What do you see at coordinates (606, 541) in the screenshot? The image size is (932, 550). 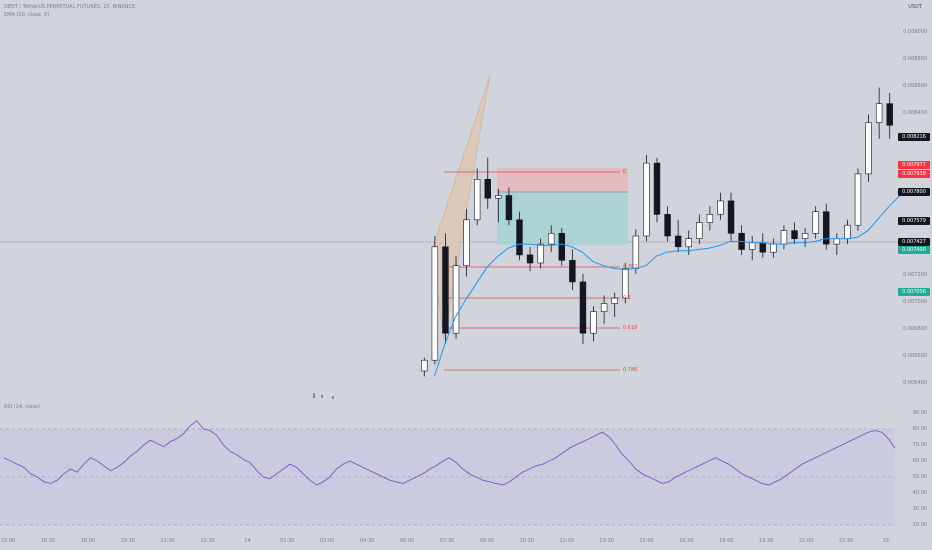 I see `time-tick-label: 13:30` at bounding box center [606, 541].